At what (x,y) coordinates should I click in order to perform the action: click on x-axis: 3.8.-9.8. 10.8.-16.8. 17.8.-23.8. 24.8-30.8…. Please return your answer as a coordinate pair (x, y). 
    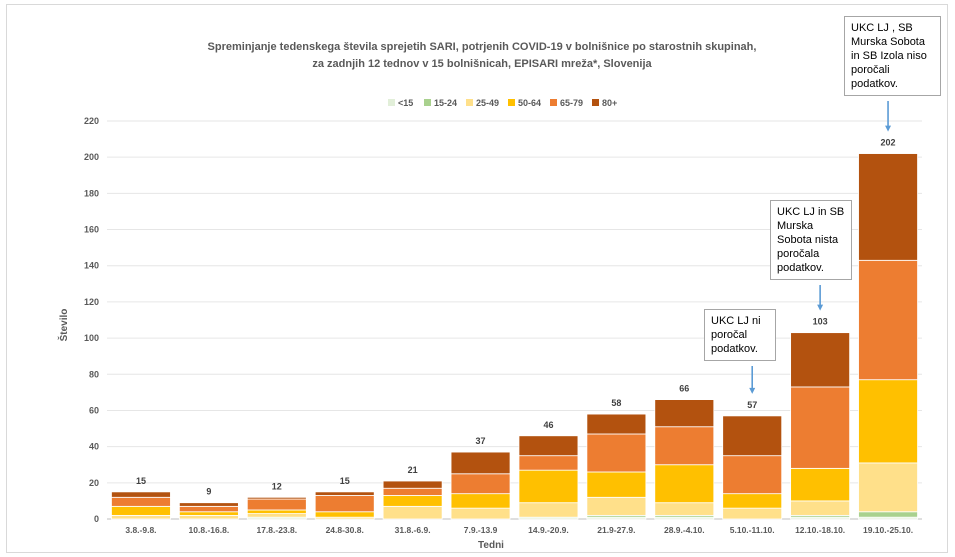
    Looking at the image, I should click on (519, 530).